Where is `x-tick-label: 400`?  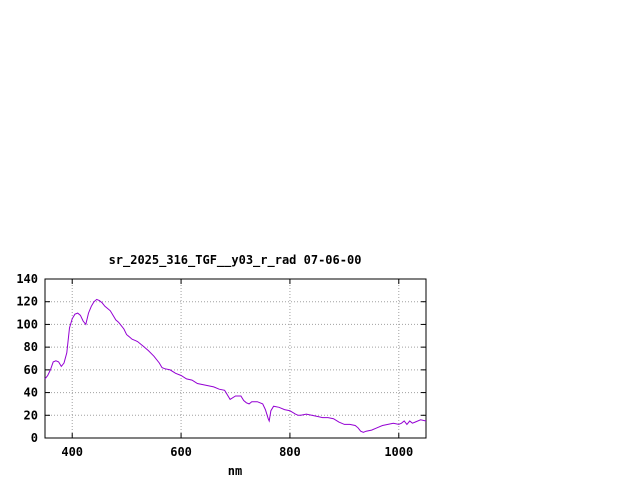 x-tick-label: 400 is located at coordinates (72, 452).